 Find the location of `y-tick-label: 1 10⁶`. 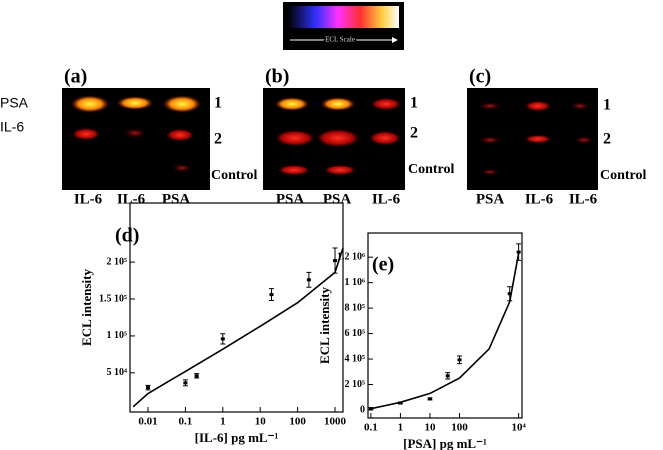

y-tick-label: 1 10⁶ is located at coordinates (355, 282).